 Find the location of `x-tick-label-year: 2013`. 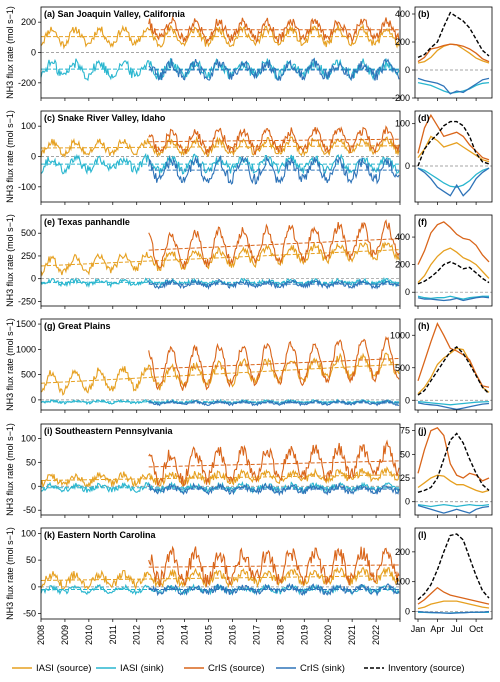

x-tick-label-year: 2013 is located at coordinates (161, 635).